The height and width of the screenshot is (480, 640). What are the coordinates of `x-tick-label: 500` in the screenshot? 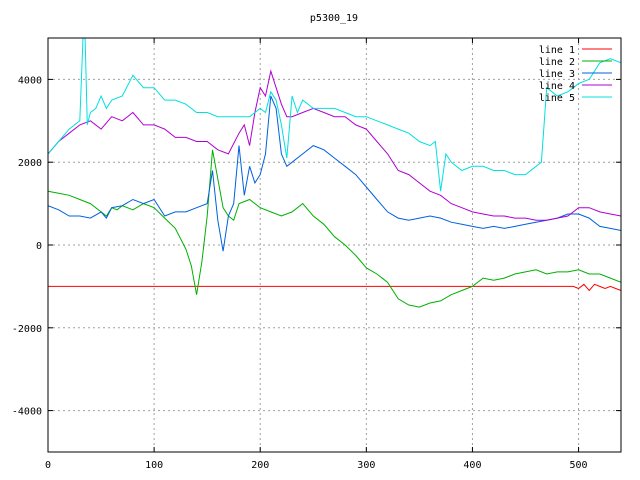 It's located at (579, 465).